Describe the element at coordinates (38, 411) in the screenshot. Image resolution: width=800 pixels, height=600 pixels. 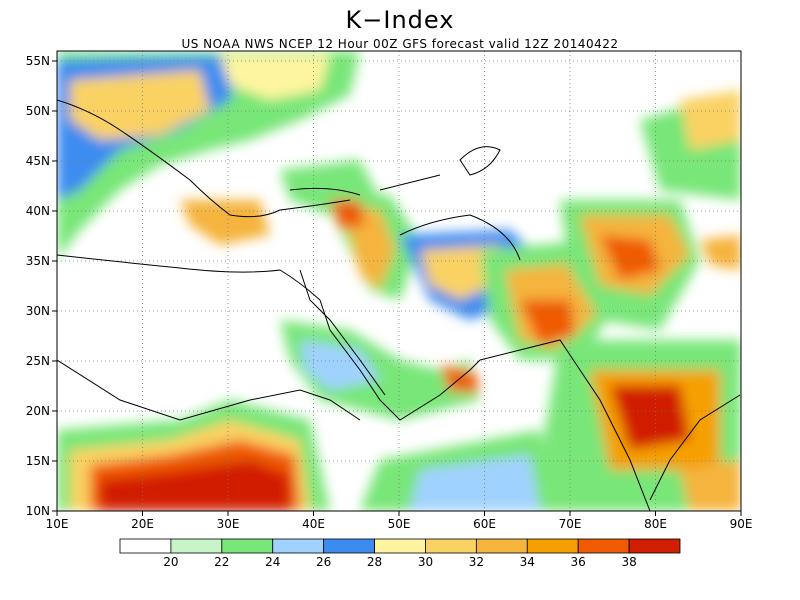
I see `lat-tick-label: 20N` at that location.